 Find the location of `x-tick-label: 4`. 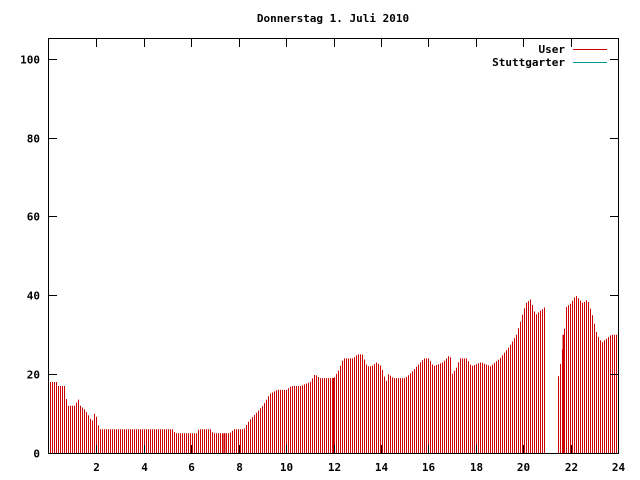

x-tick-label: 4 is located at coordinates (144, 467).